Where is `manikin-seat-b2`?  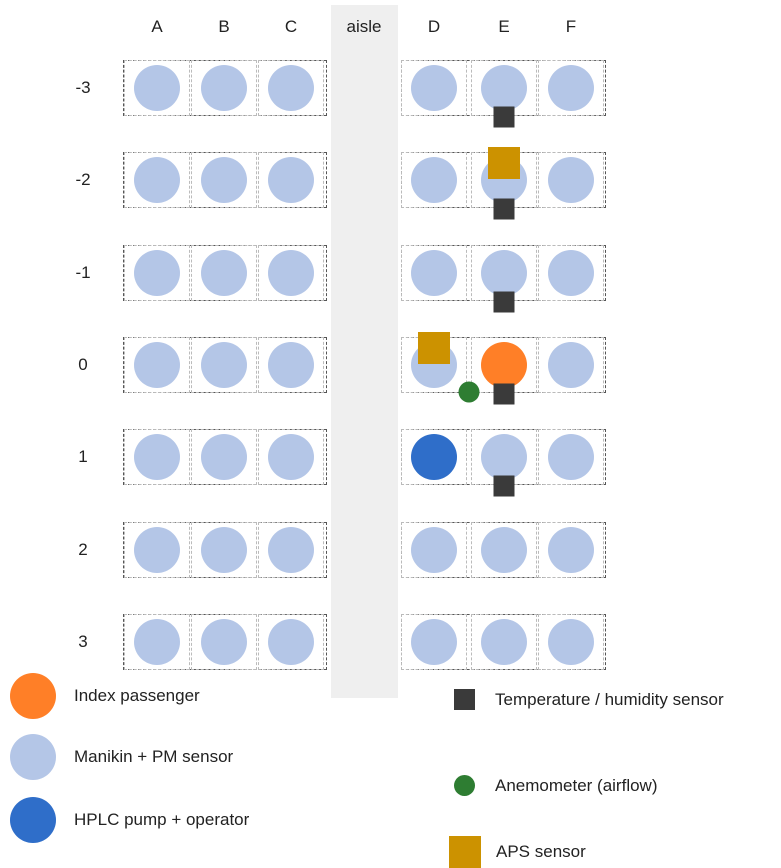 manikin-seat-b2 is located at coordinates (224, 549).